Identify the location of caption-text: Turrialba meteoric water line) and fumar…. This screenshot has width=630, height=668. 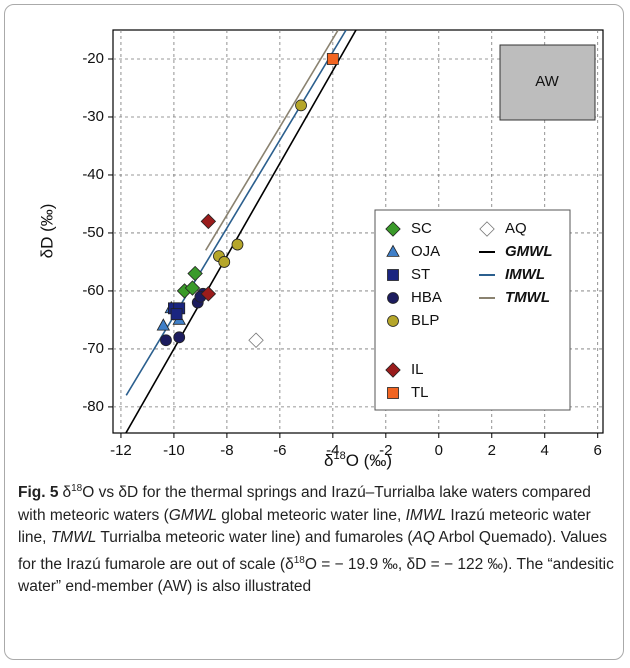
(254, 538).